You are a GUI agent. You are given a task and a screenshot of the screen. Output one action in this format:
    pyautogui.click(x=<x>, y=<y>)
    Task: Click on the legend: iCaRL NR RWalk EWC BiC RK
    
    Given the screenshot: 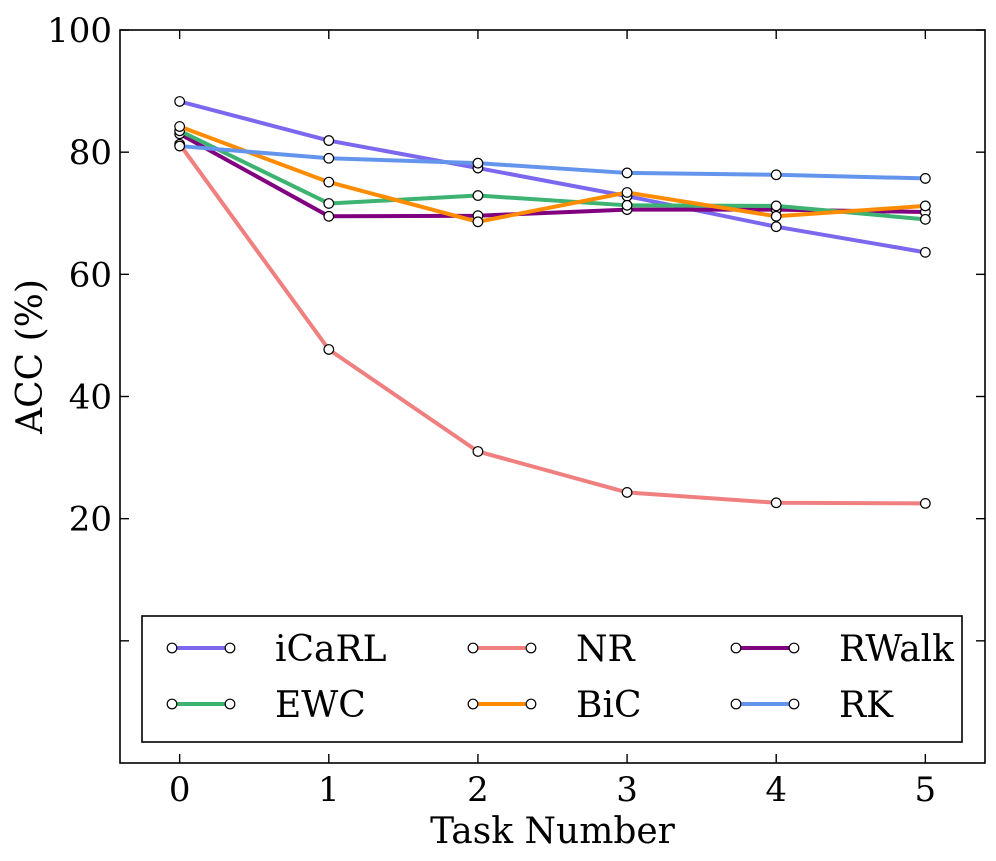 What is the action you would take?
    pyautogui.click(x=552, y=679)
    